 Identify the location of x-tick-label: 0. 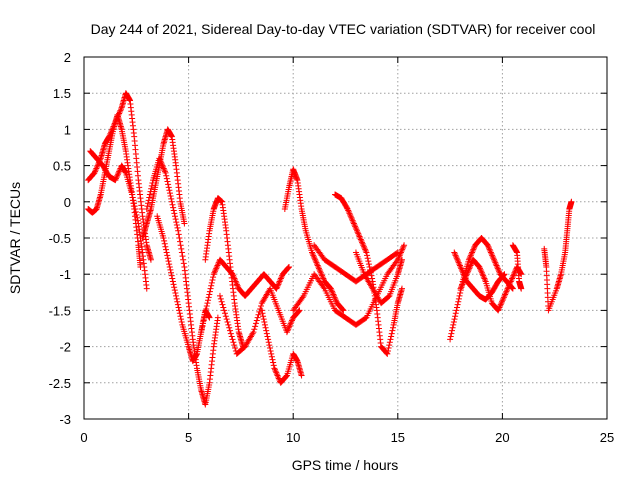
(83, 437).